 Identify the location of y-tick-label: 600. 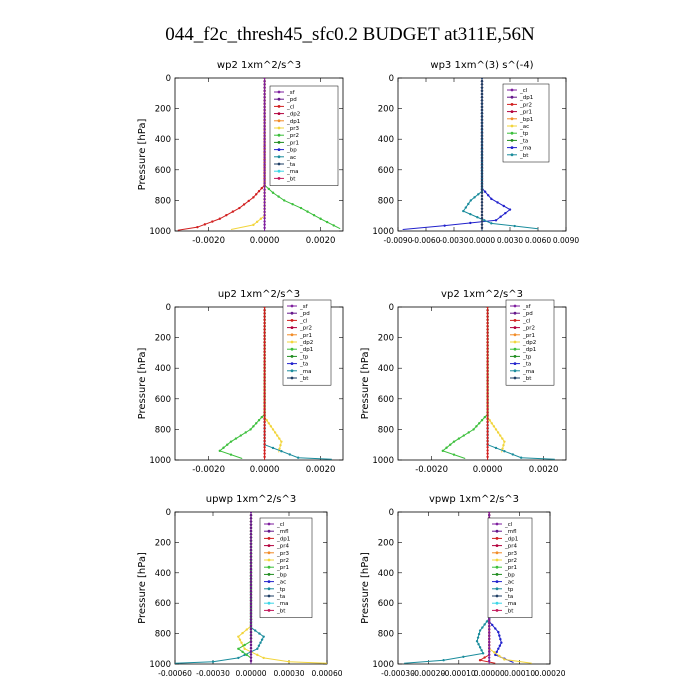
(386, 171).